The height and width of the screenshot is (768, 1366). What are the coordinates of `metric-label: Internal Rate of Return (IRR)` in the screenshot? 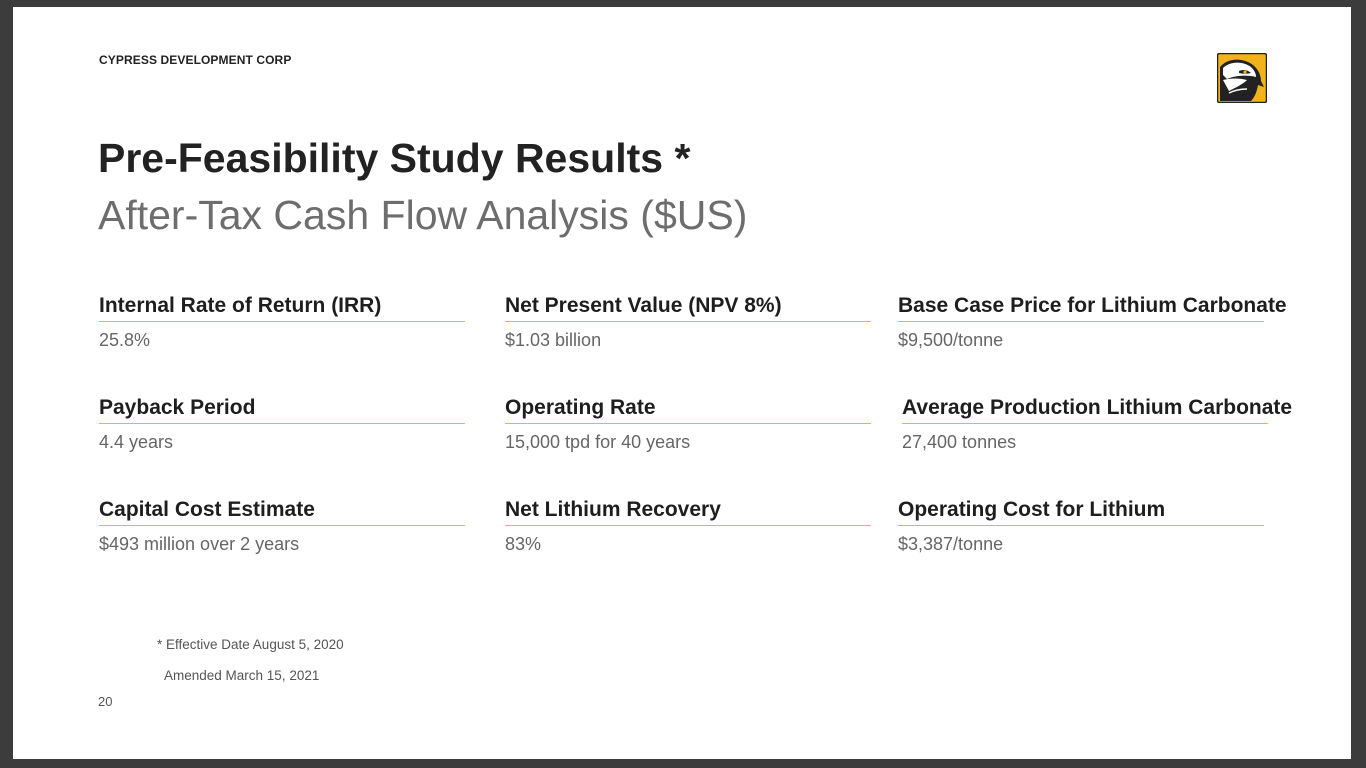 It's located at (240, 305).